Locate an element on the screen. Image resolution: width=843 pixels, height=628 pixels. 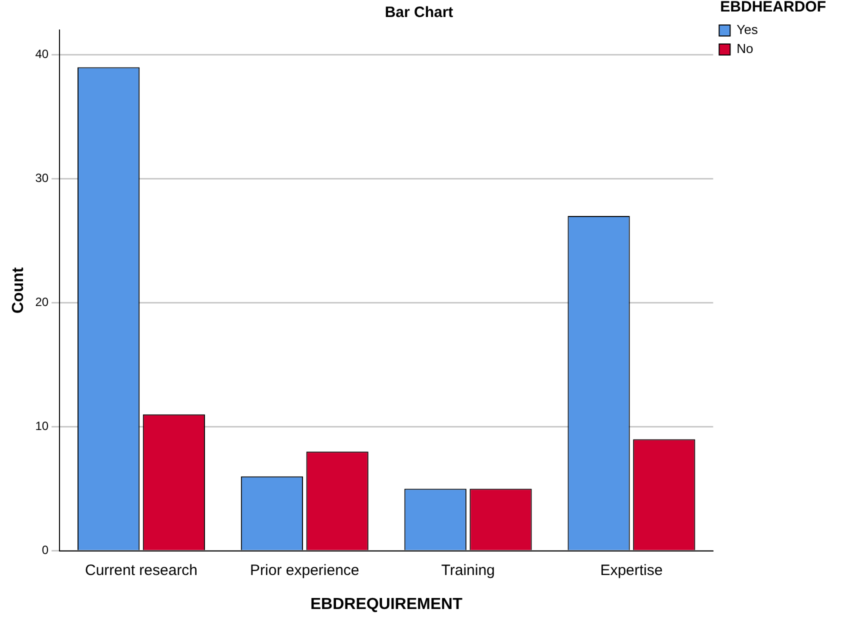
x-tick-label: Current research is located at coordinates (141, 570).